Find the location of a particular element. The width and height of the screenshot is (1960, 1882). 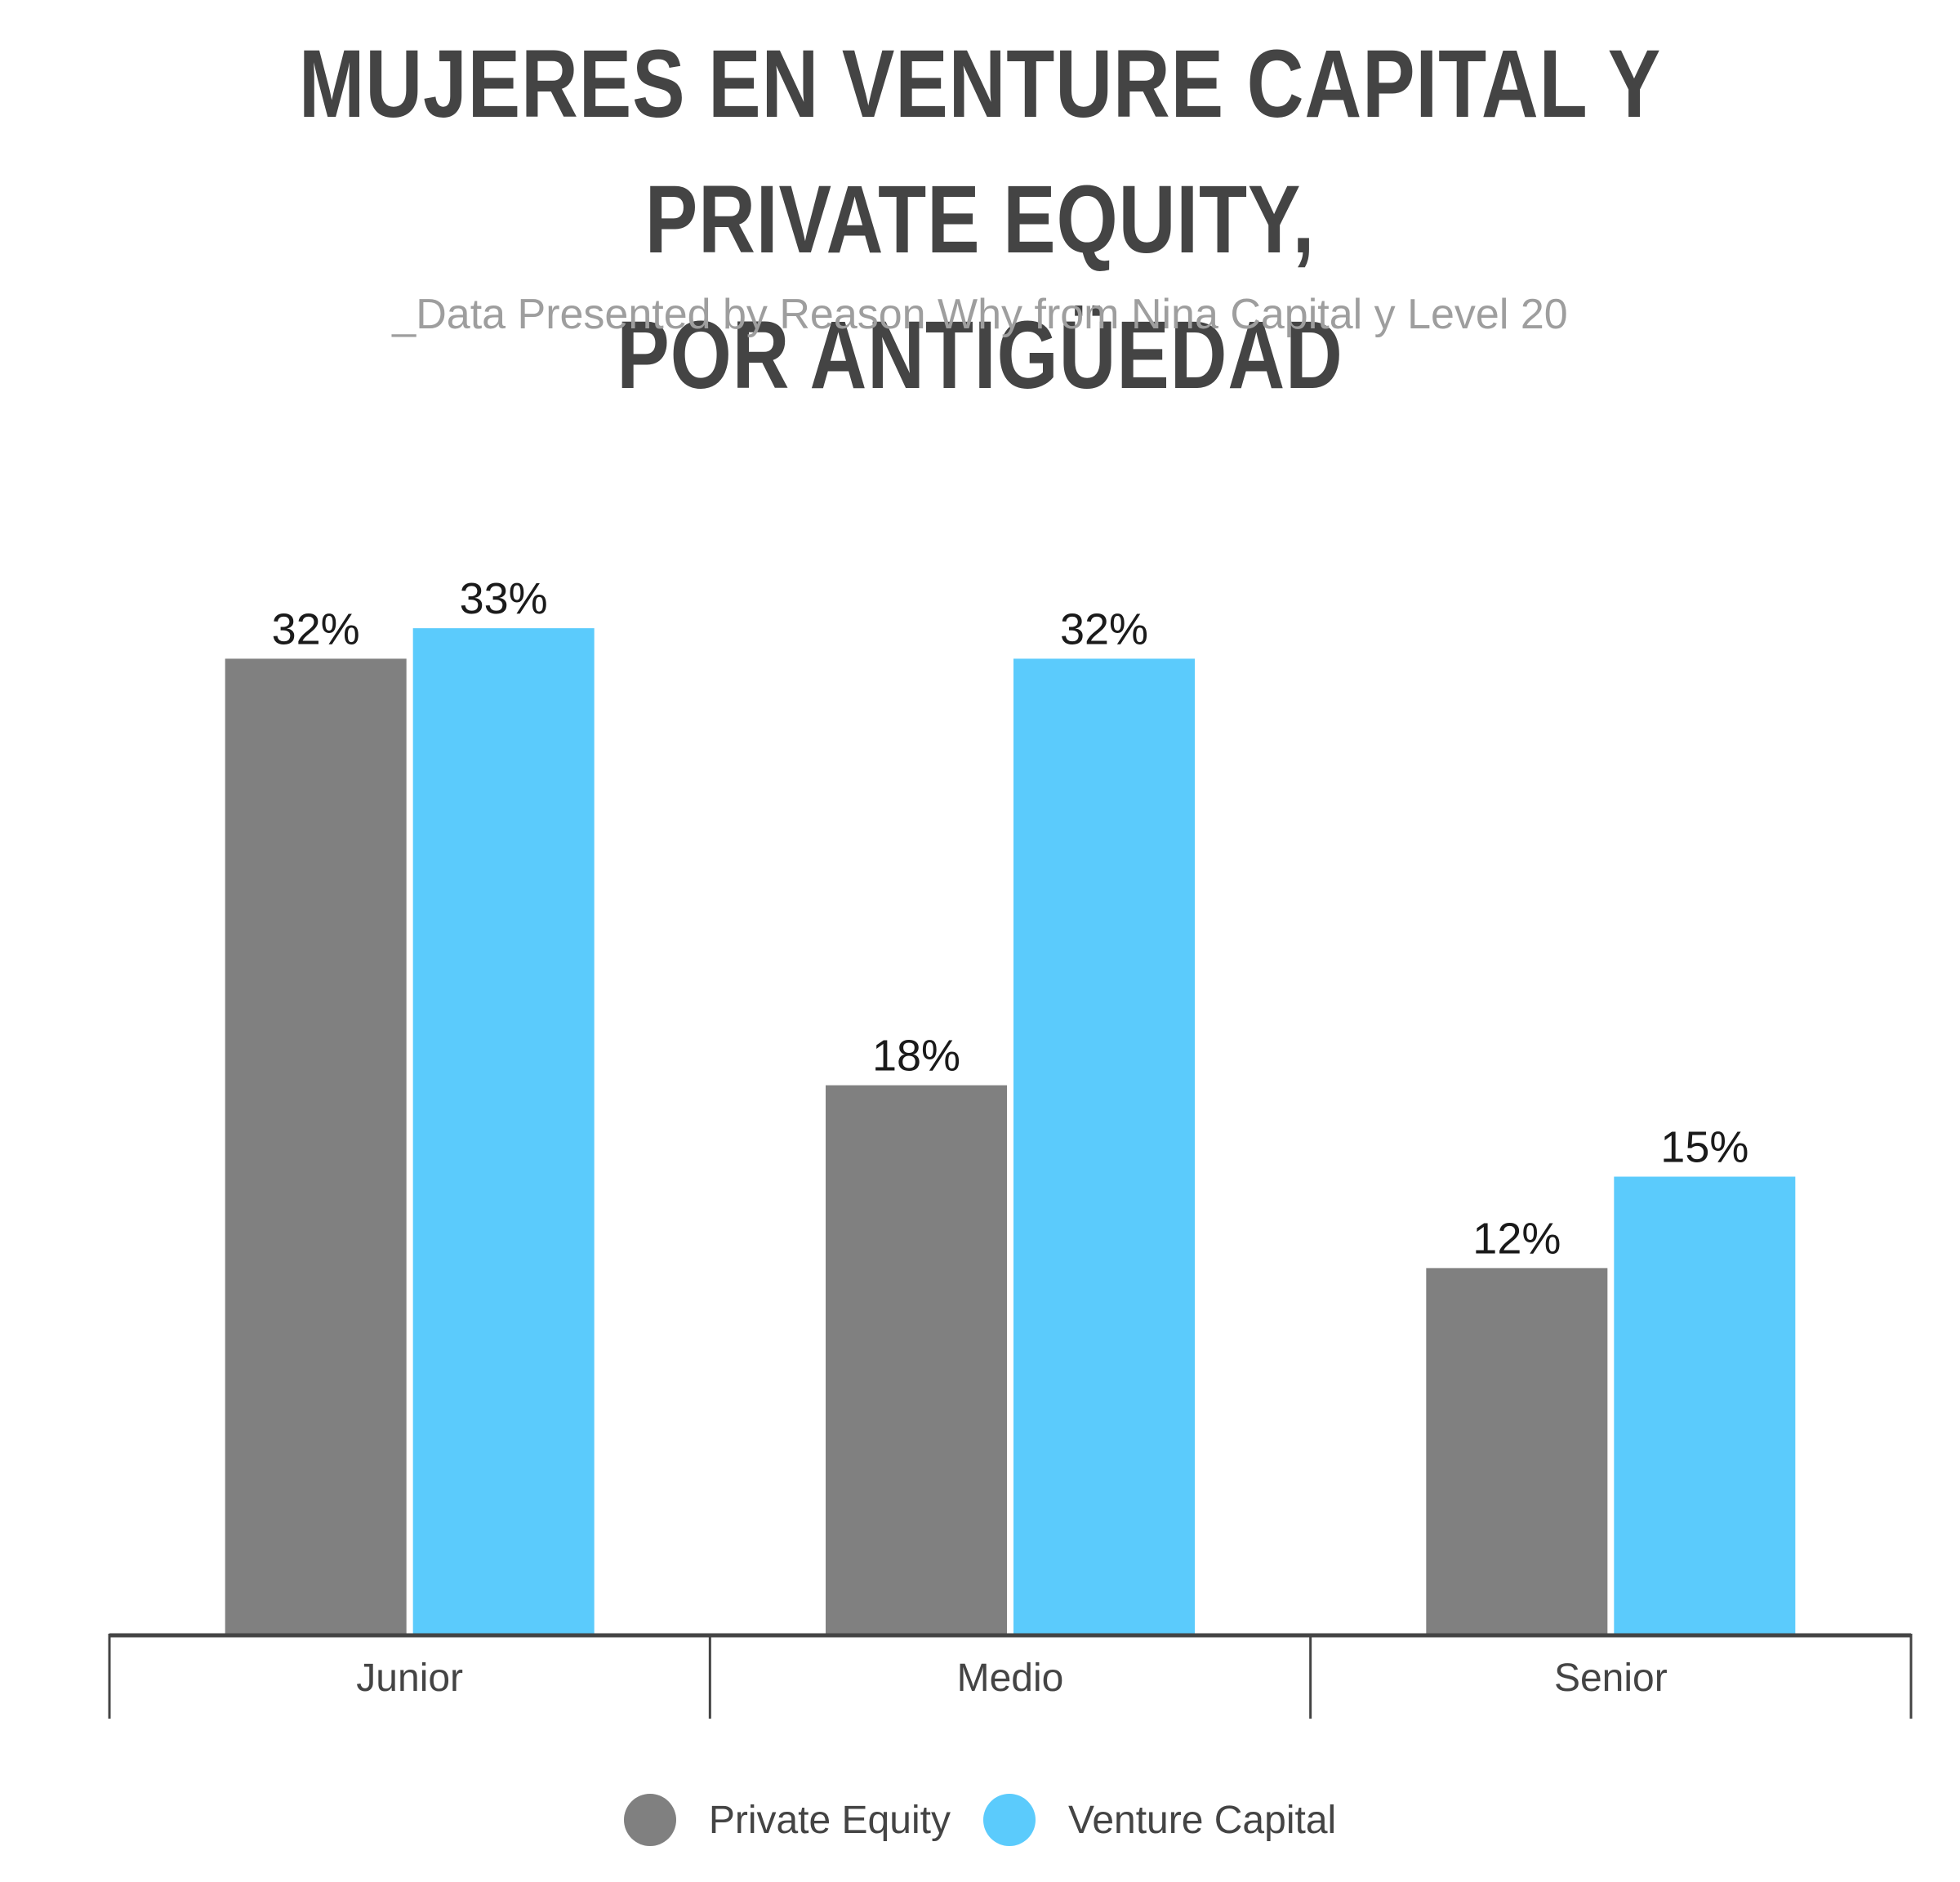

legend-label-private-equity: Private Equity is located at coordinates (829, 1820).